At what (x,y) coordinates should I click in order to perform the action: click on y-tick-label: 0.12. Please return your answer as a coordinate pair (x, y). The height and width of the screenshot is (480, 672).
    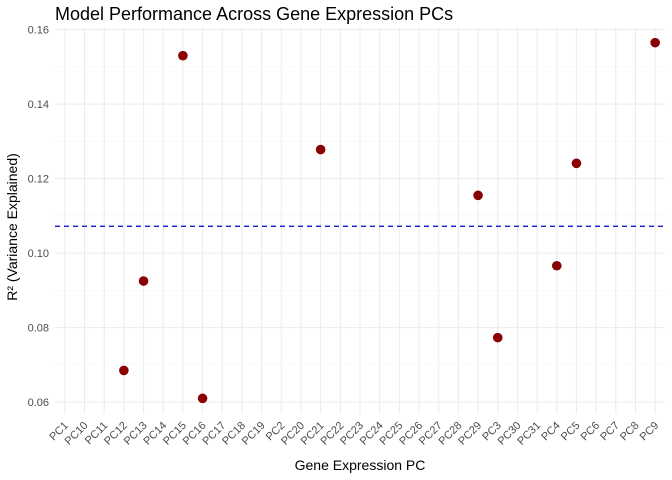
    Looking at the image, I should click on (38, 180).